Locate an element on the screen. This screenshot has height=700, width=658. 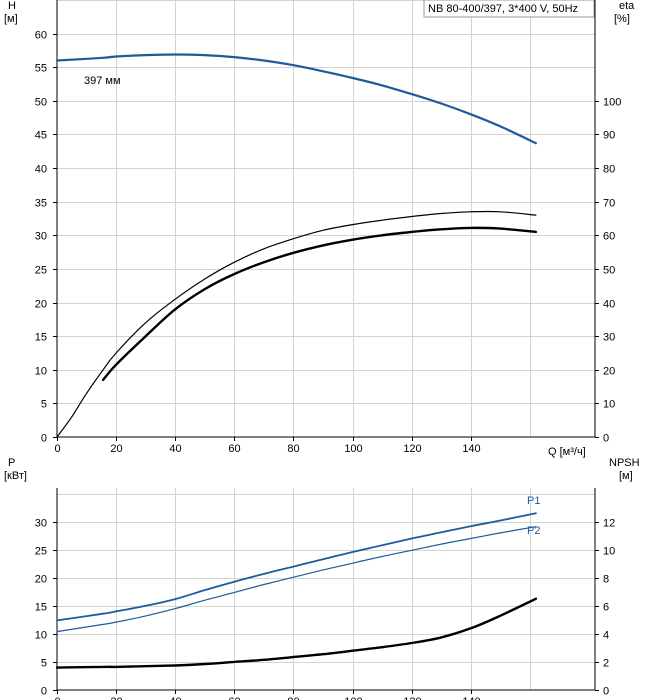
y-left-tick-label: 50 is located at coordinates (41, 103).